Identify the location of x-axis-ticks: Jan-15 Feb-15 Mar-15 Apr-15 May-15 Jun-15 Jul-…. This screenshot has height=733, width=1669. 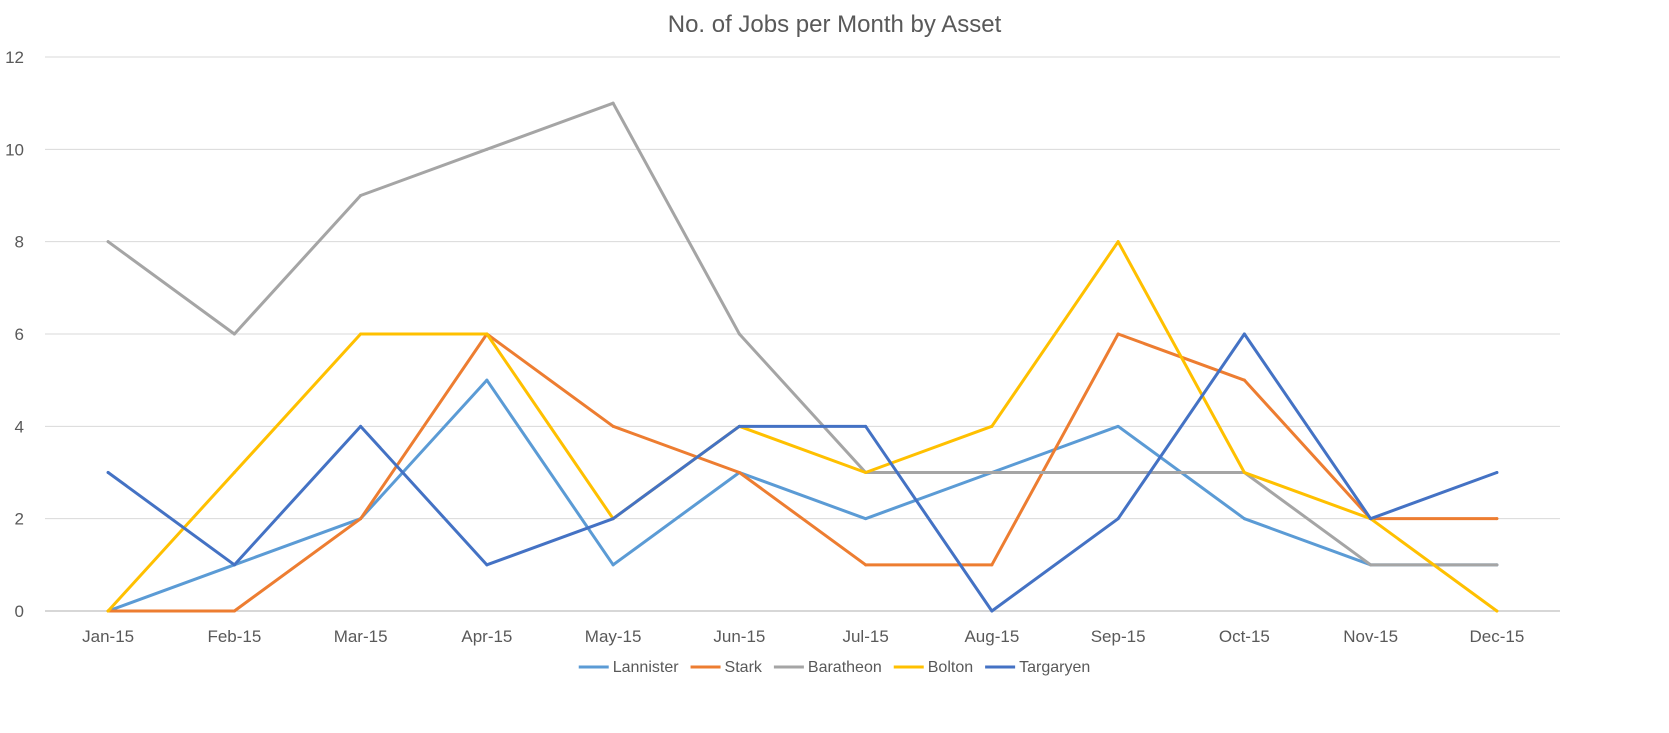
(803, 636).